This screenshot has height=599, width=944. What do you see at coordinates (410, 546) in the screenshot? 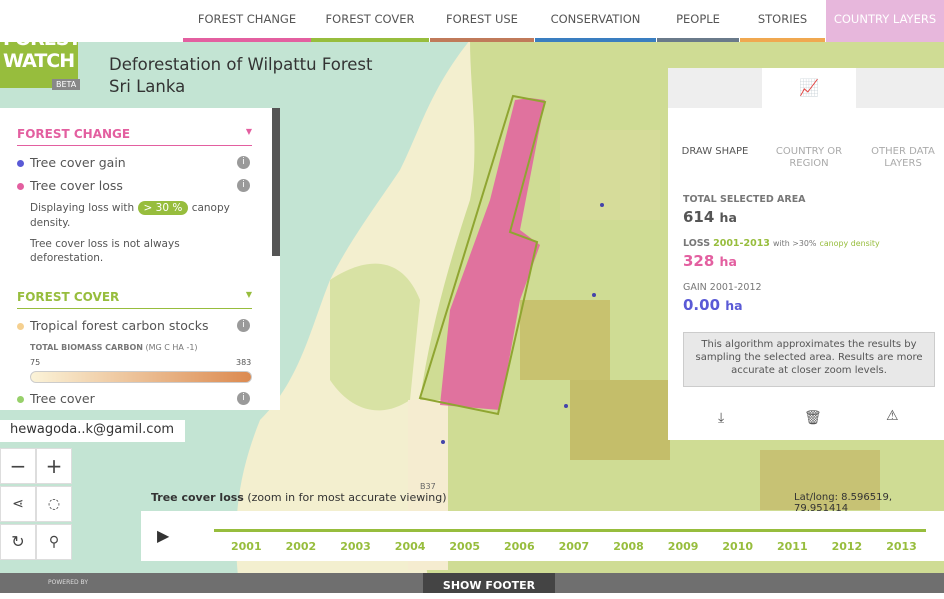
I see `year-label: 2004` at bounding box center [410, 546].